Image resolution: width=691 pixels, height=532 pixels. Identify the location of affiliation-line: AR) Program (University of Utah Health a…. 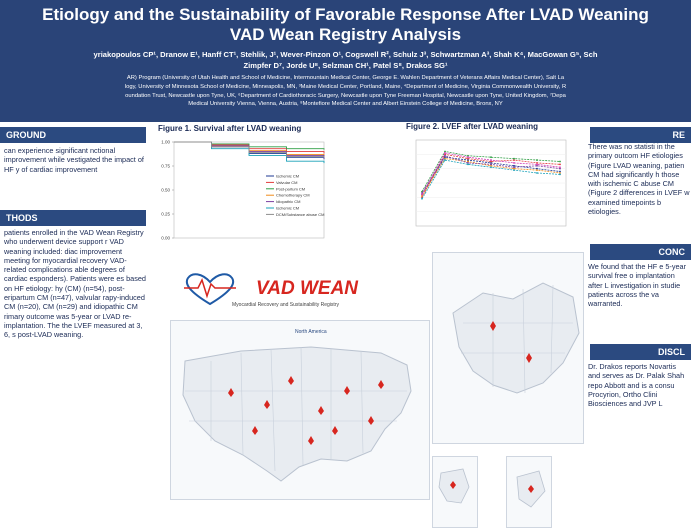
(345, 78).